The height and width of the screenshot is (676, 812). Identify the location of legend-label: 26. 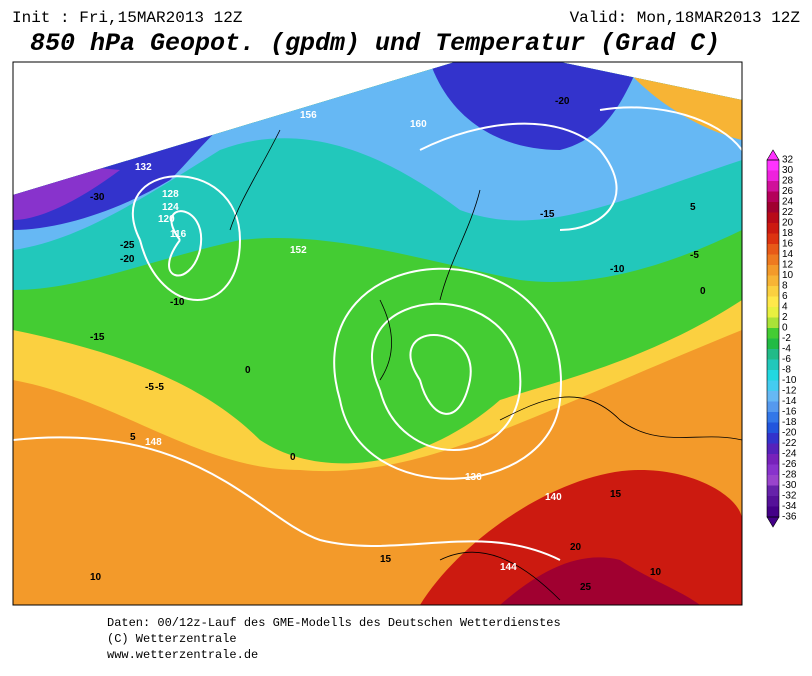
(788, 191).